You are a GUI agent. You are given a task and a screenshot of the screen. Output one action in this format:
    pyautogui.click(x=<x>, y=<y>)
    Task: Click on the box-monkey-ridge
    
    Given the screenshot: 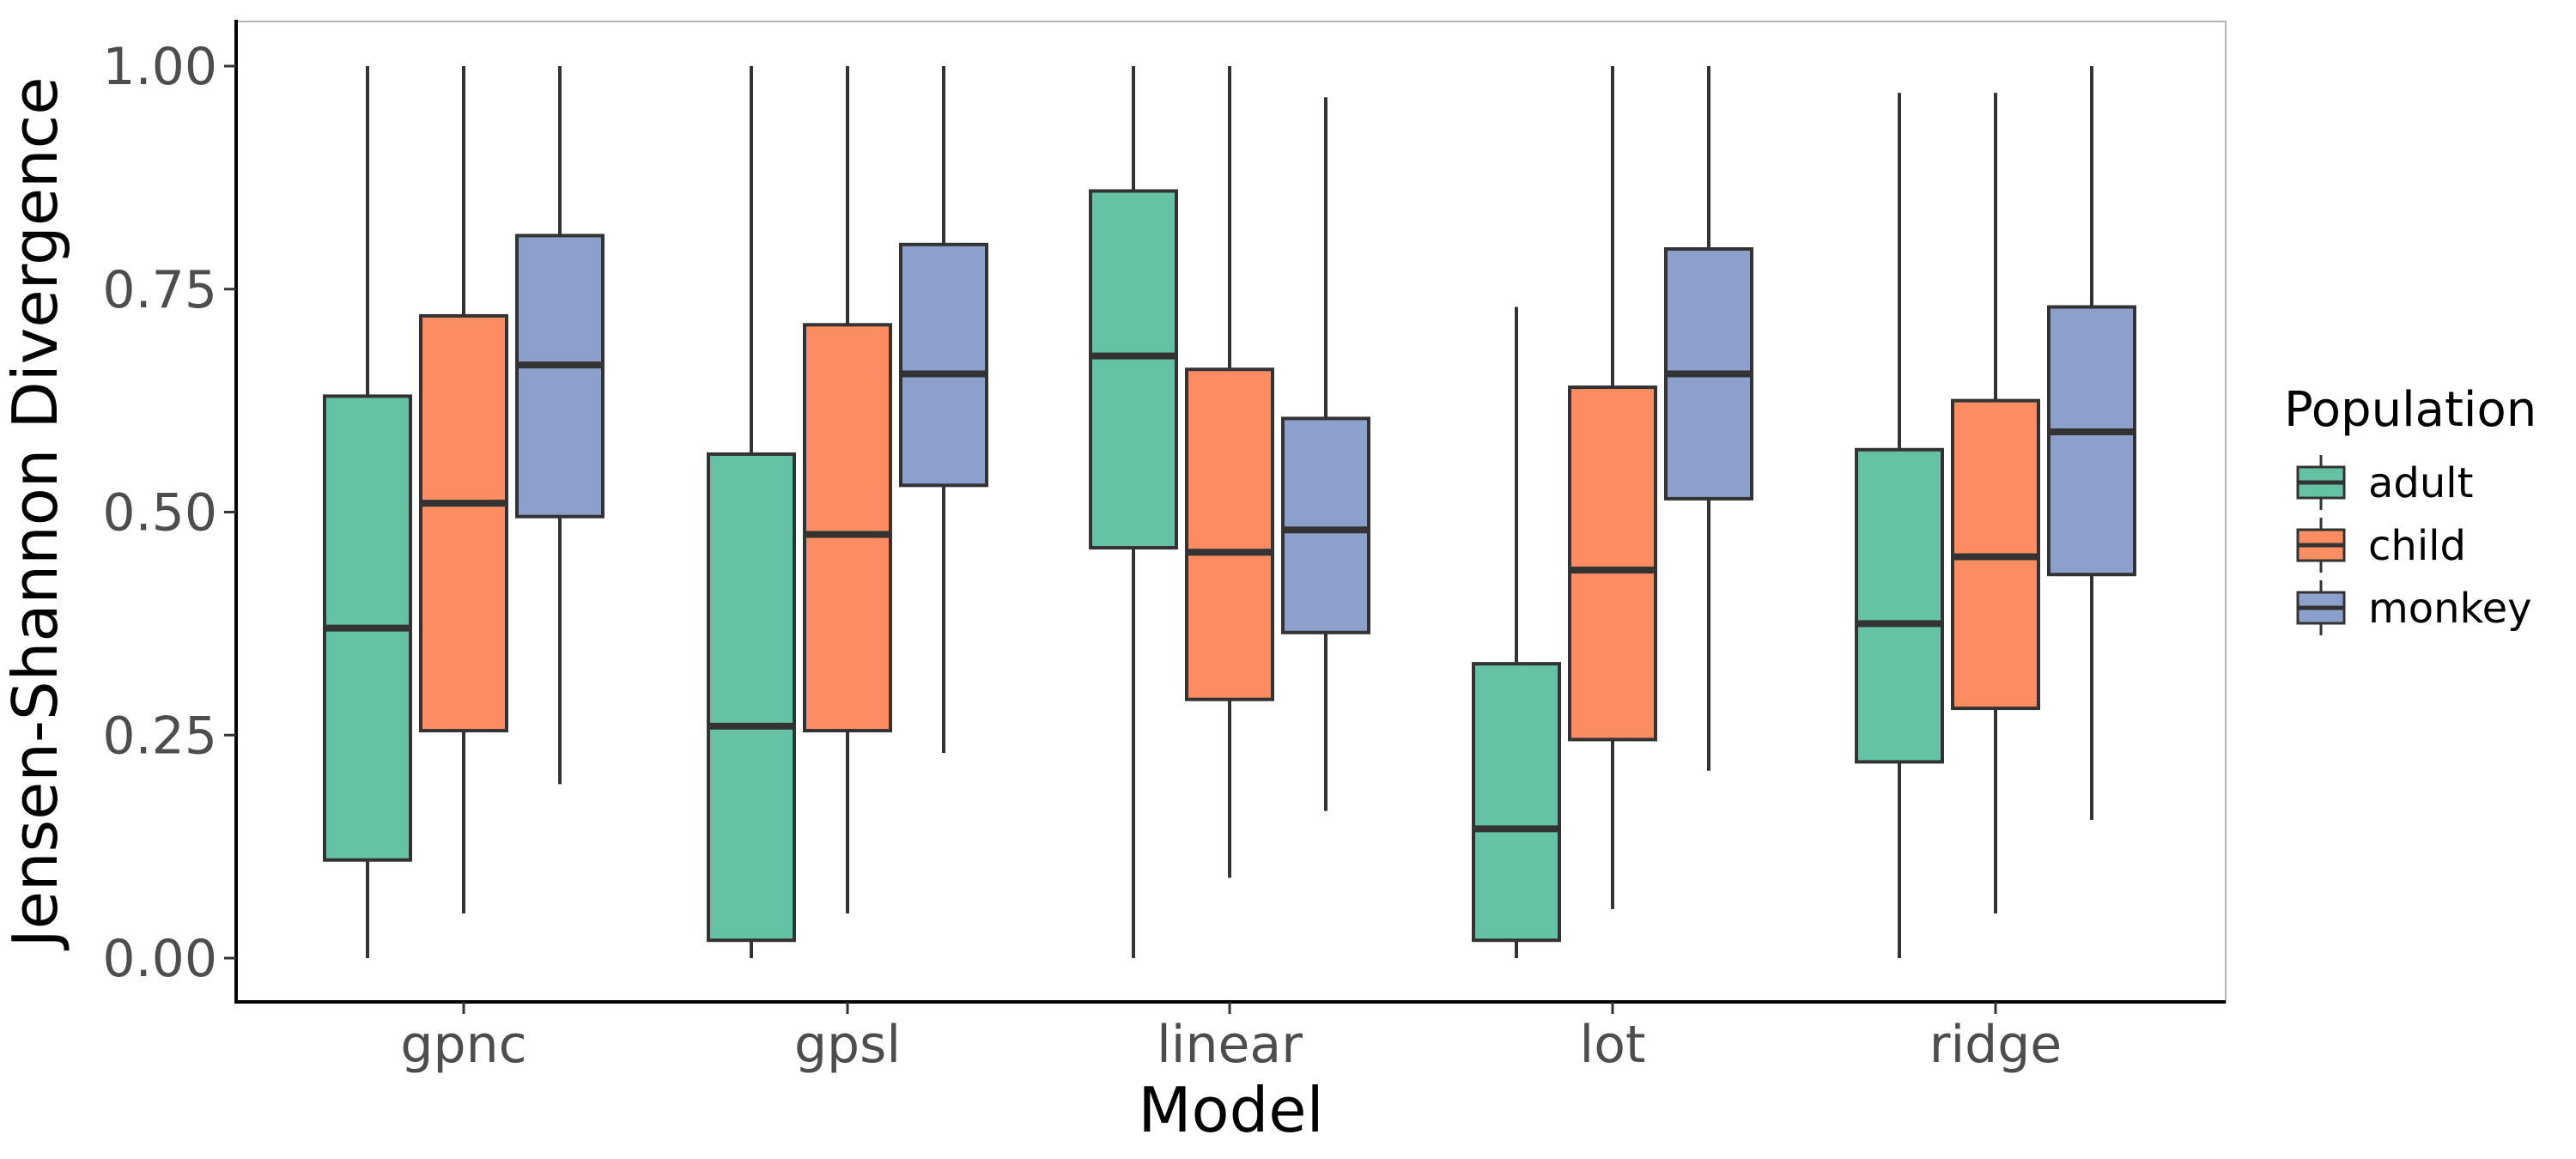 What is the action you would take?
    pyautogui.click(x=2091, y=443)
    